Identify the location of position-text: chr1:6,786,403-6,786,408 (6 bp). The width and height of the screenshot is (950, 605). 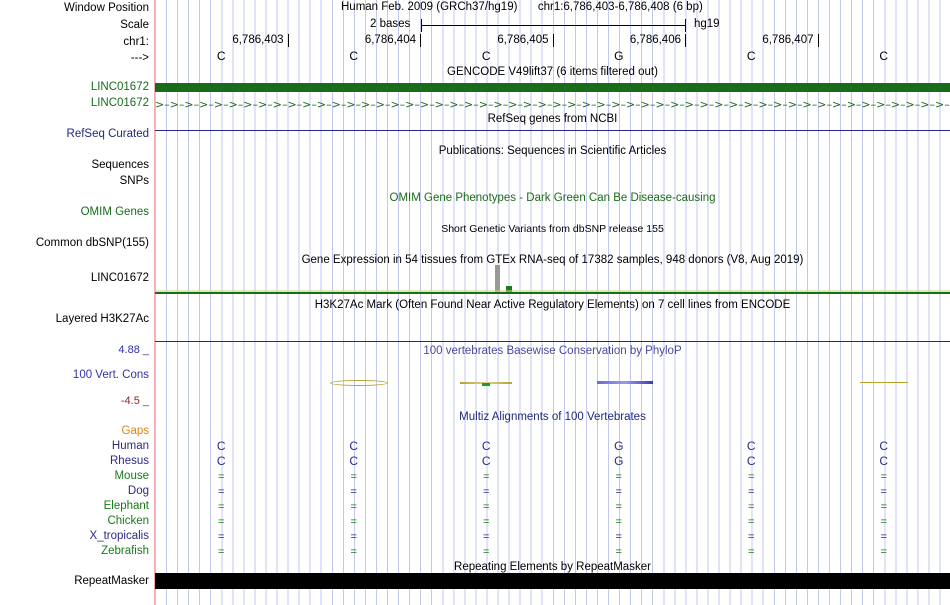
(620, 7).